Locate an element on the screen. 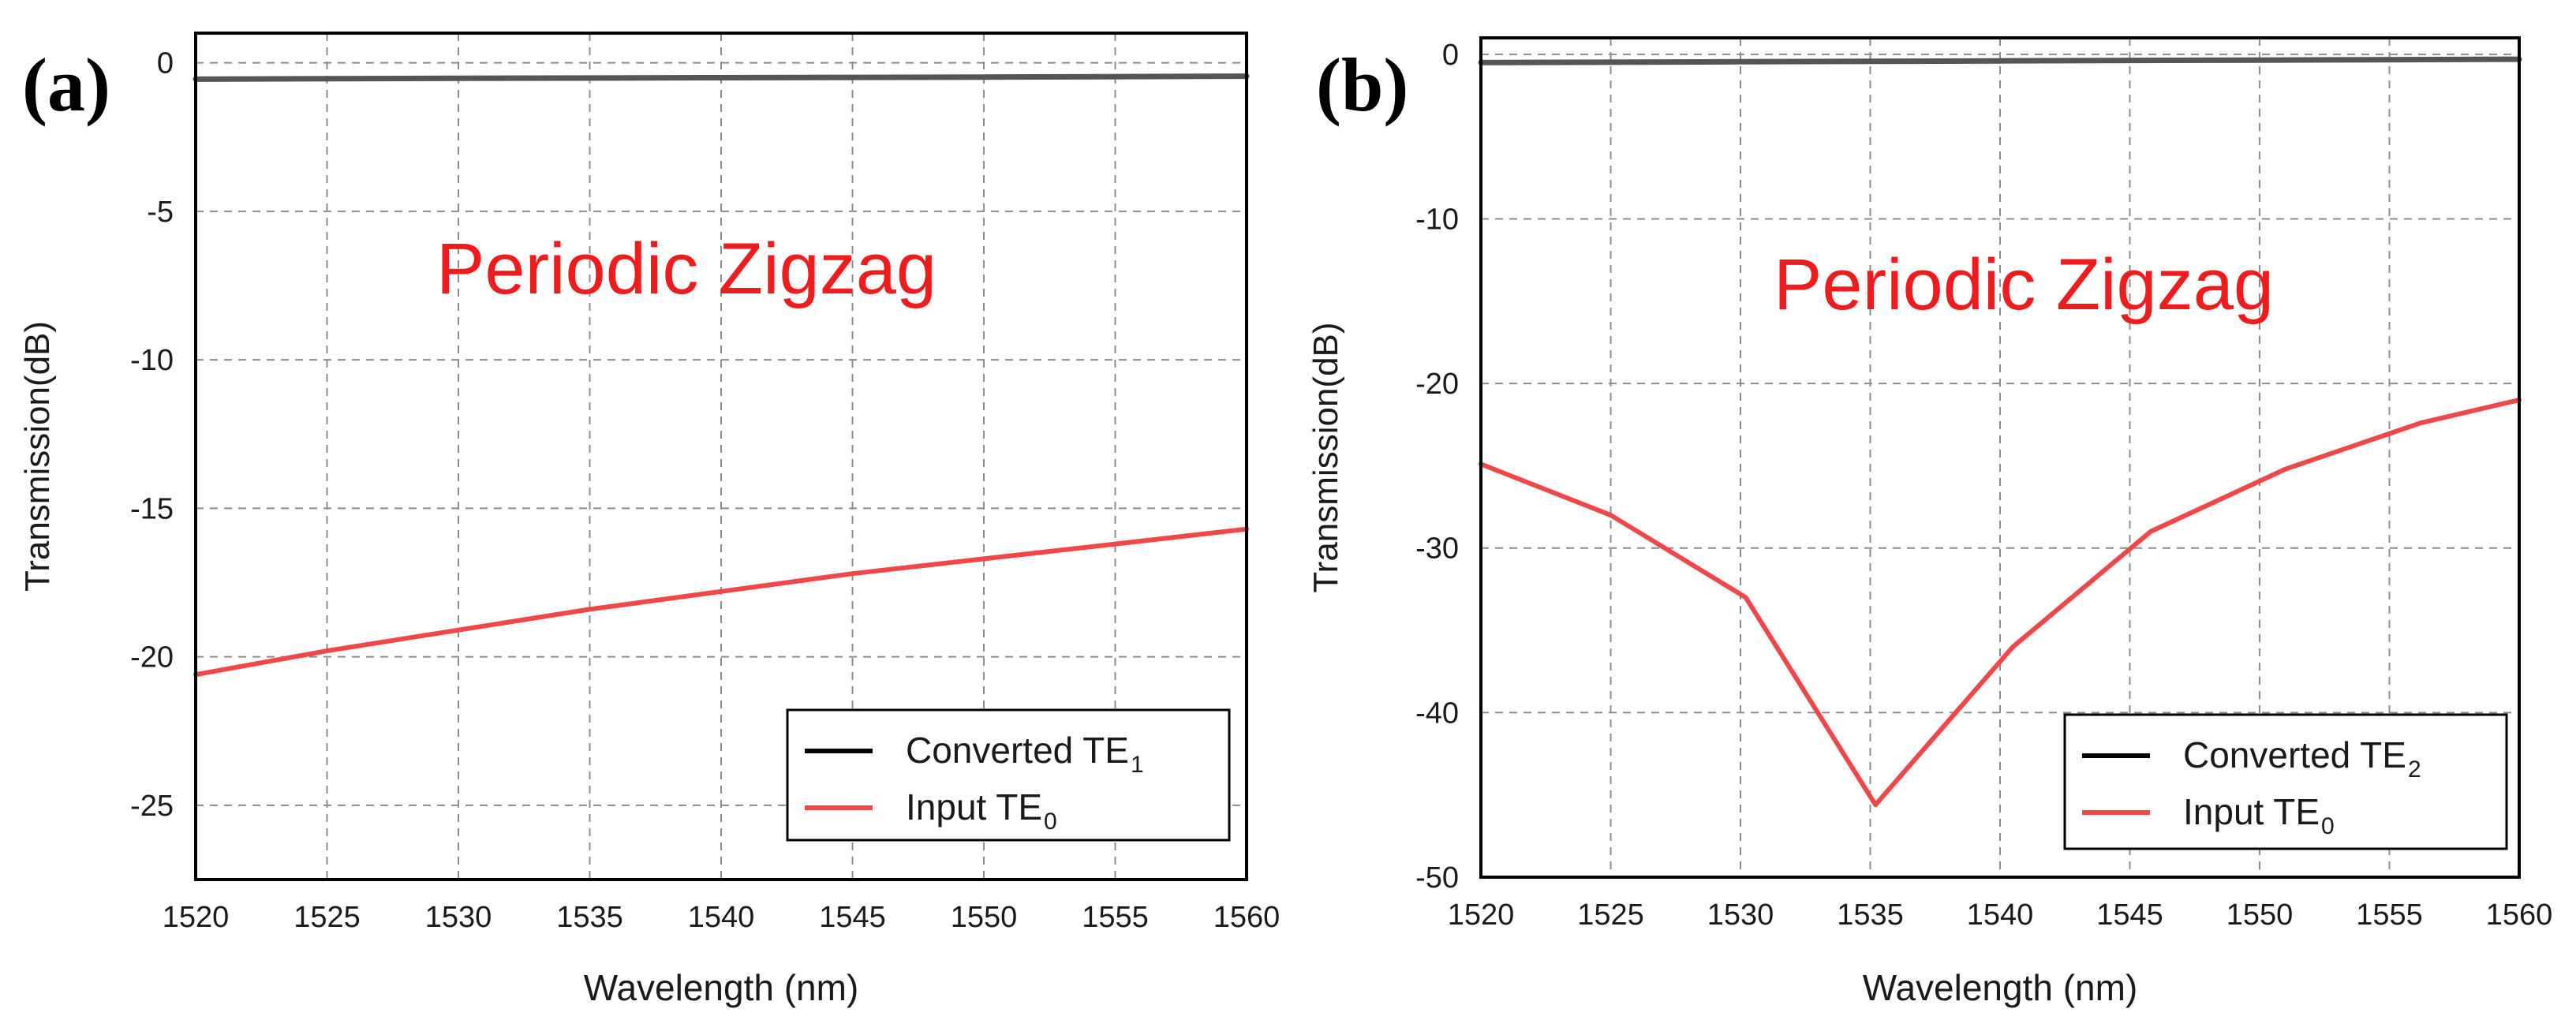 This screenshot has height=1031, width=2576. panel-label: (b) is located at coordinates (1362, 85).